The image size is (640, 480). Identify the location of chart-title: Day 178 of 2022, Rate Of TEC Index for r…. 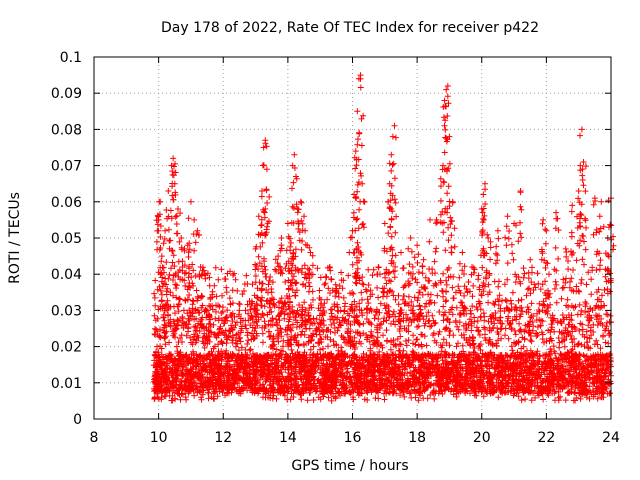
(350, 28).